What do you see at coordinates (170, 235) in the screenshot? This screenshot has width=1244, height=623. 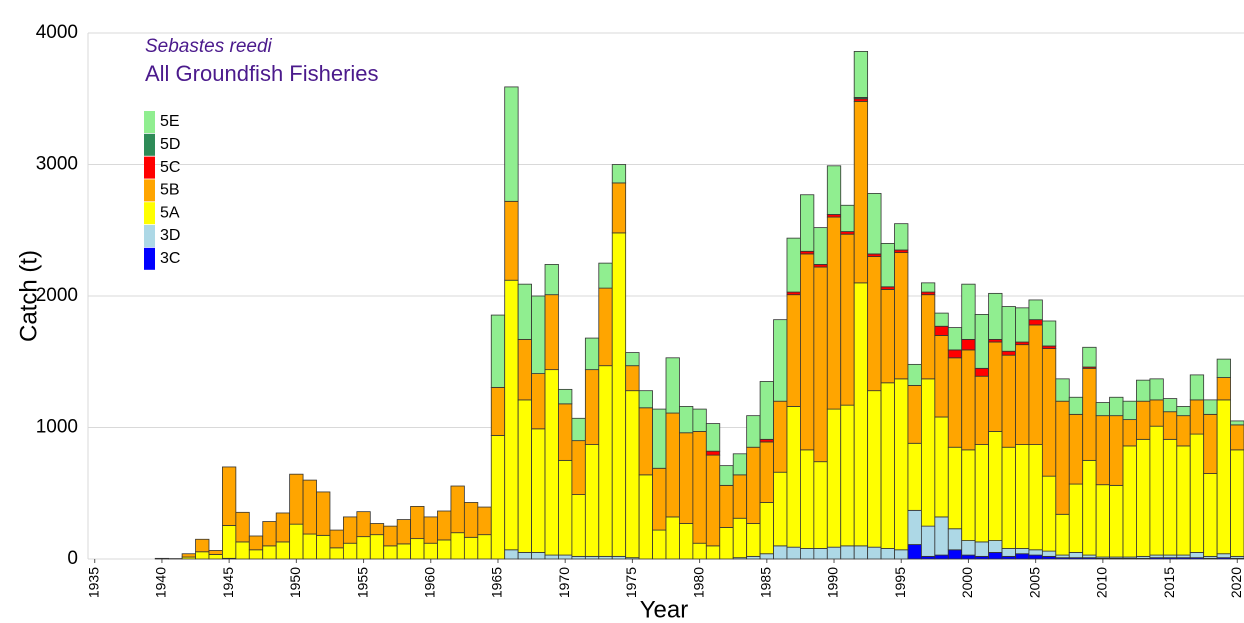 I see `legend-label: 3D` at bounding box center [170, 235].